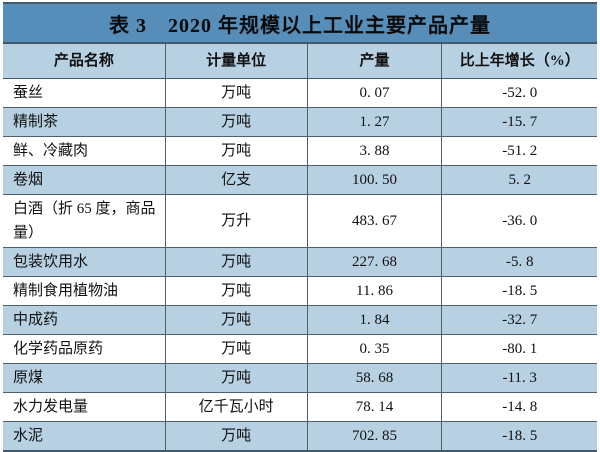  I want to click on cell-output: 100. 50, so click(374, 180).